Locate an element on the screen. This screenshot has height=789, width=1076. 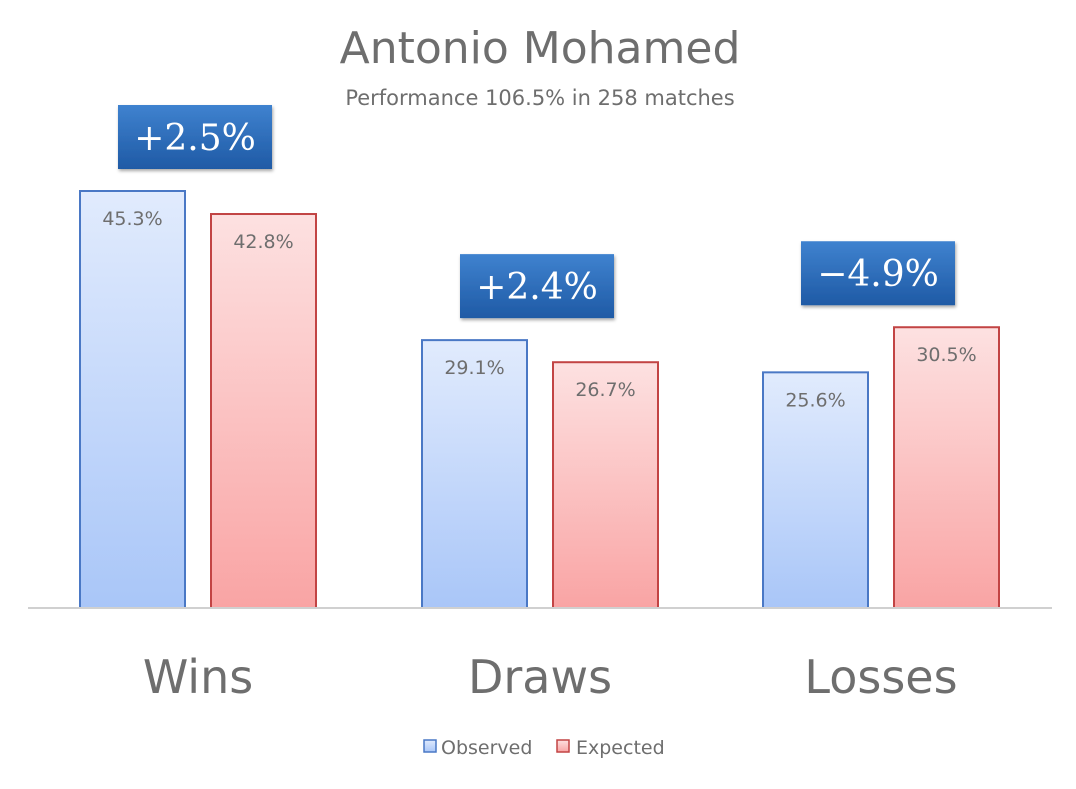
difference-badge-losses is located at coordinates (878, 273).